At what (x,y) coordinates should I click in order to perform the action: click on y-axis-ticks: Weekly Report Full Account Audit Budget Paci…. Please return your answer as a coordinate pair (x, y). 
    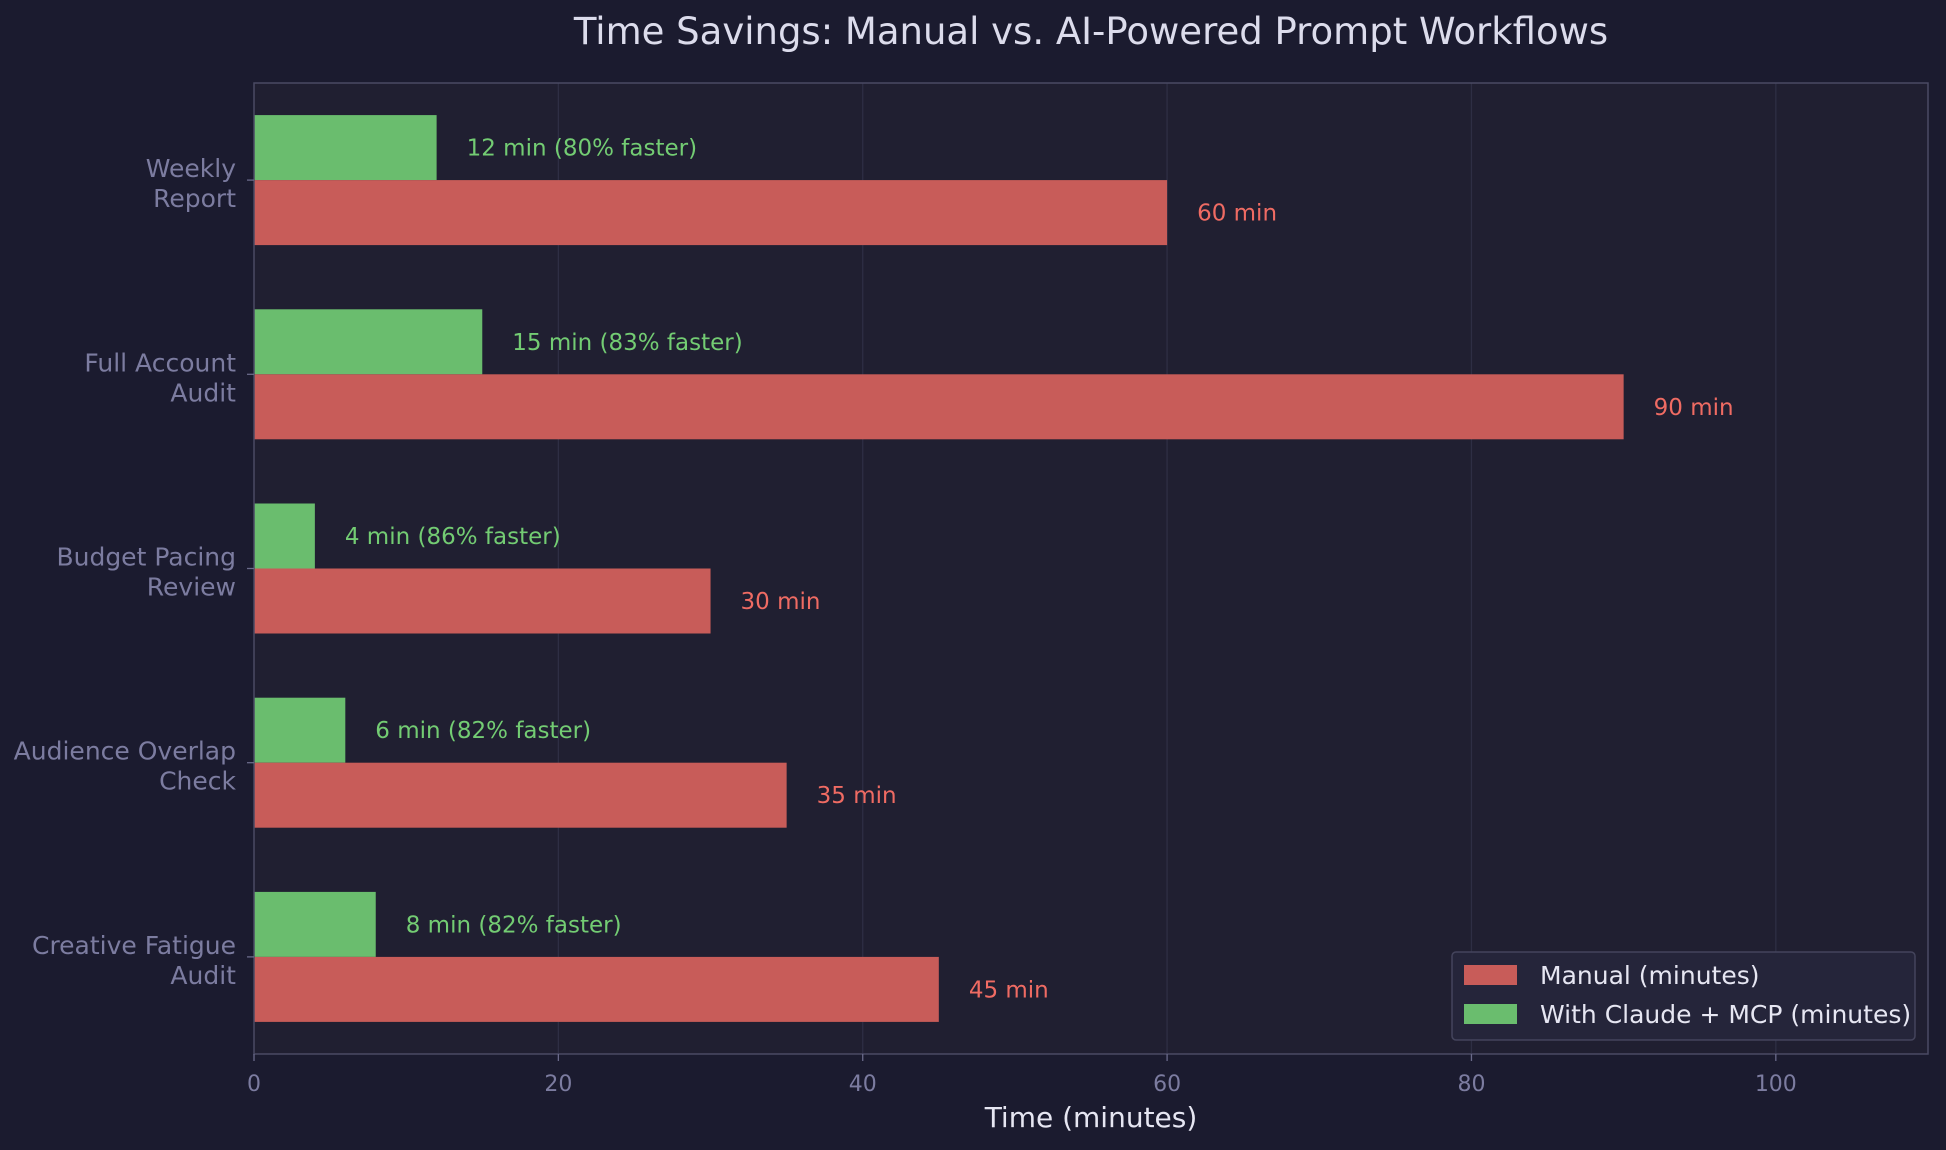
    Looking at the image, I should click on (134, 572).